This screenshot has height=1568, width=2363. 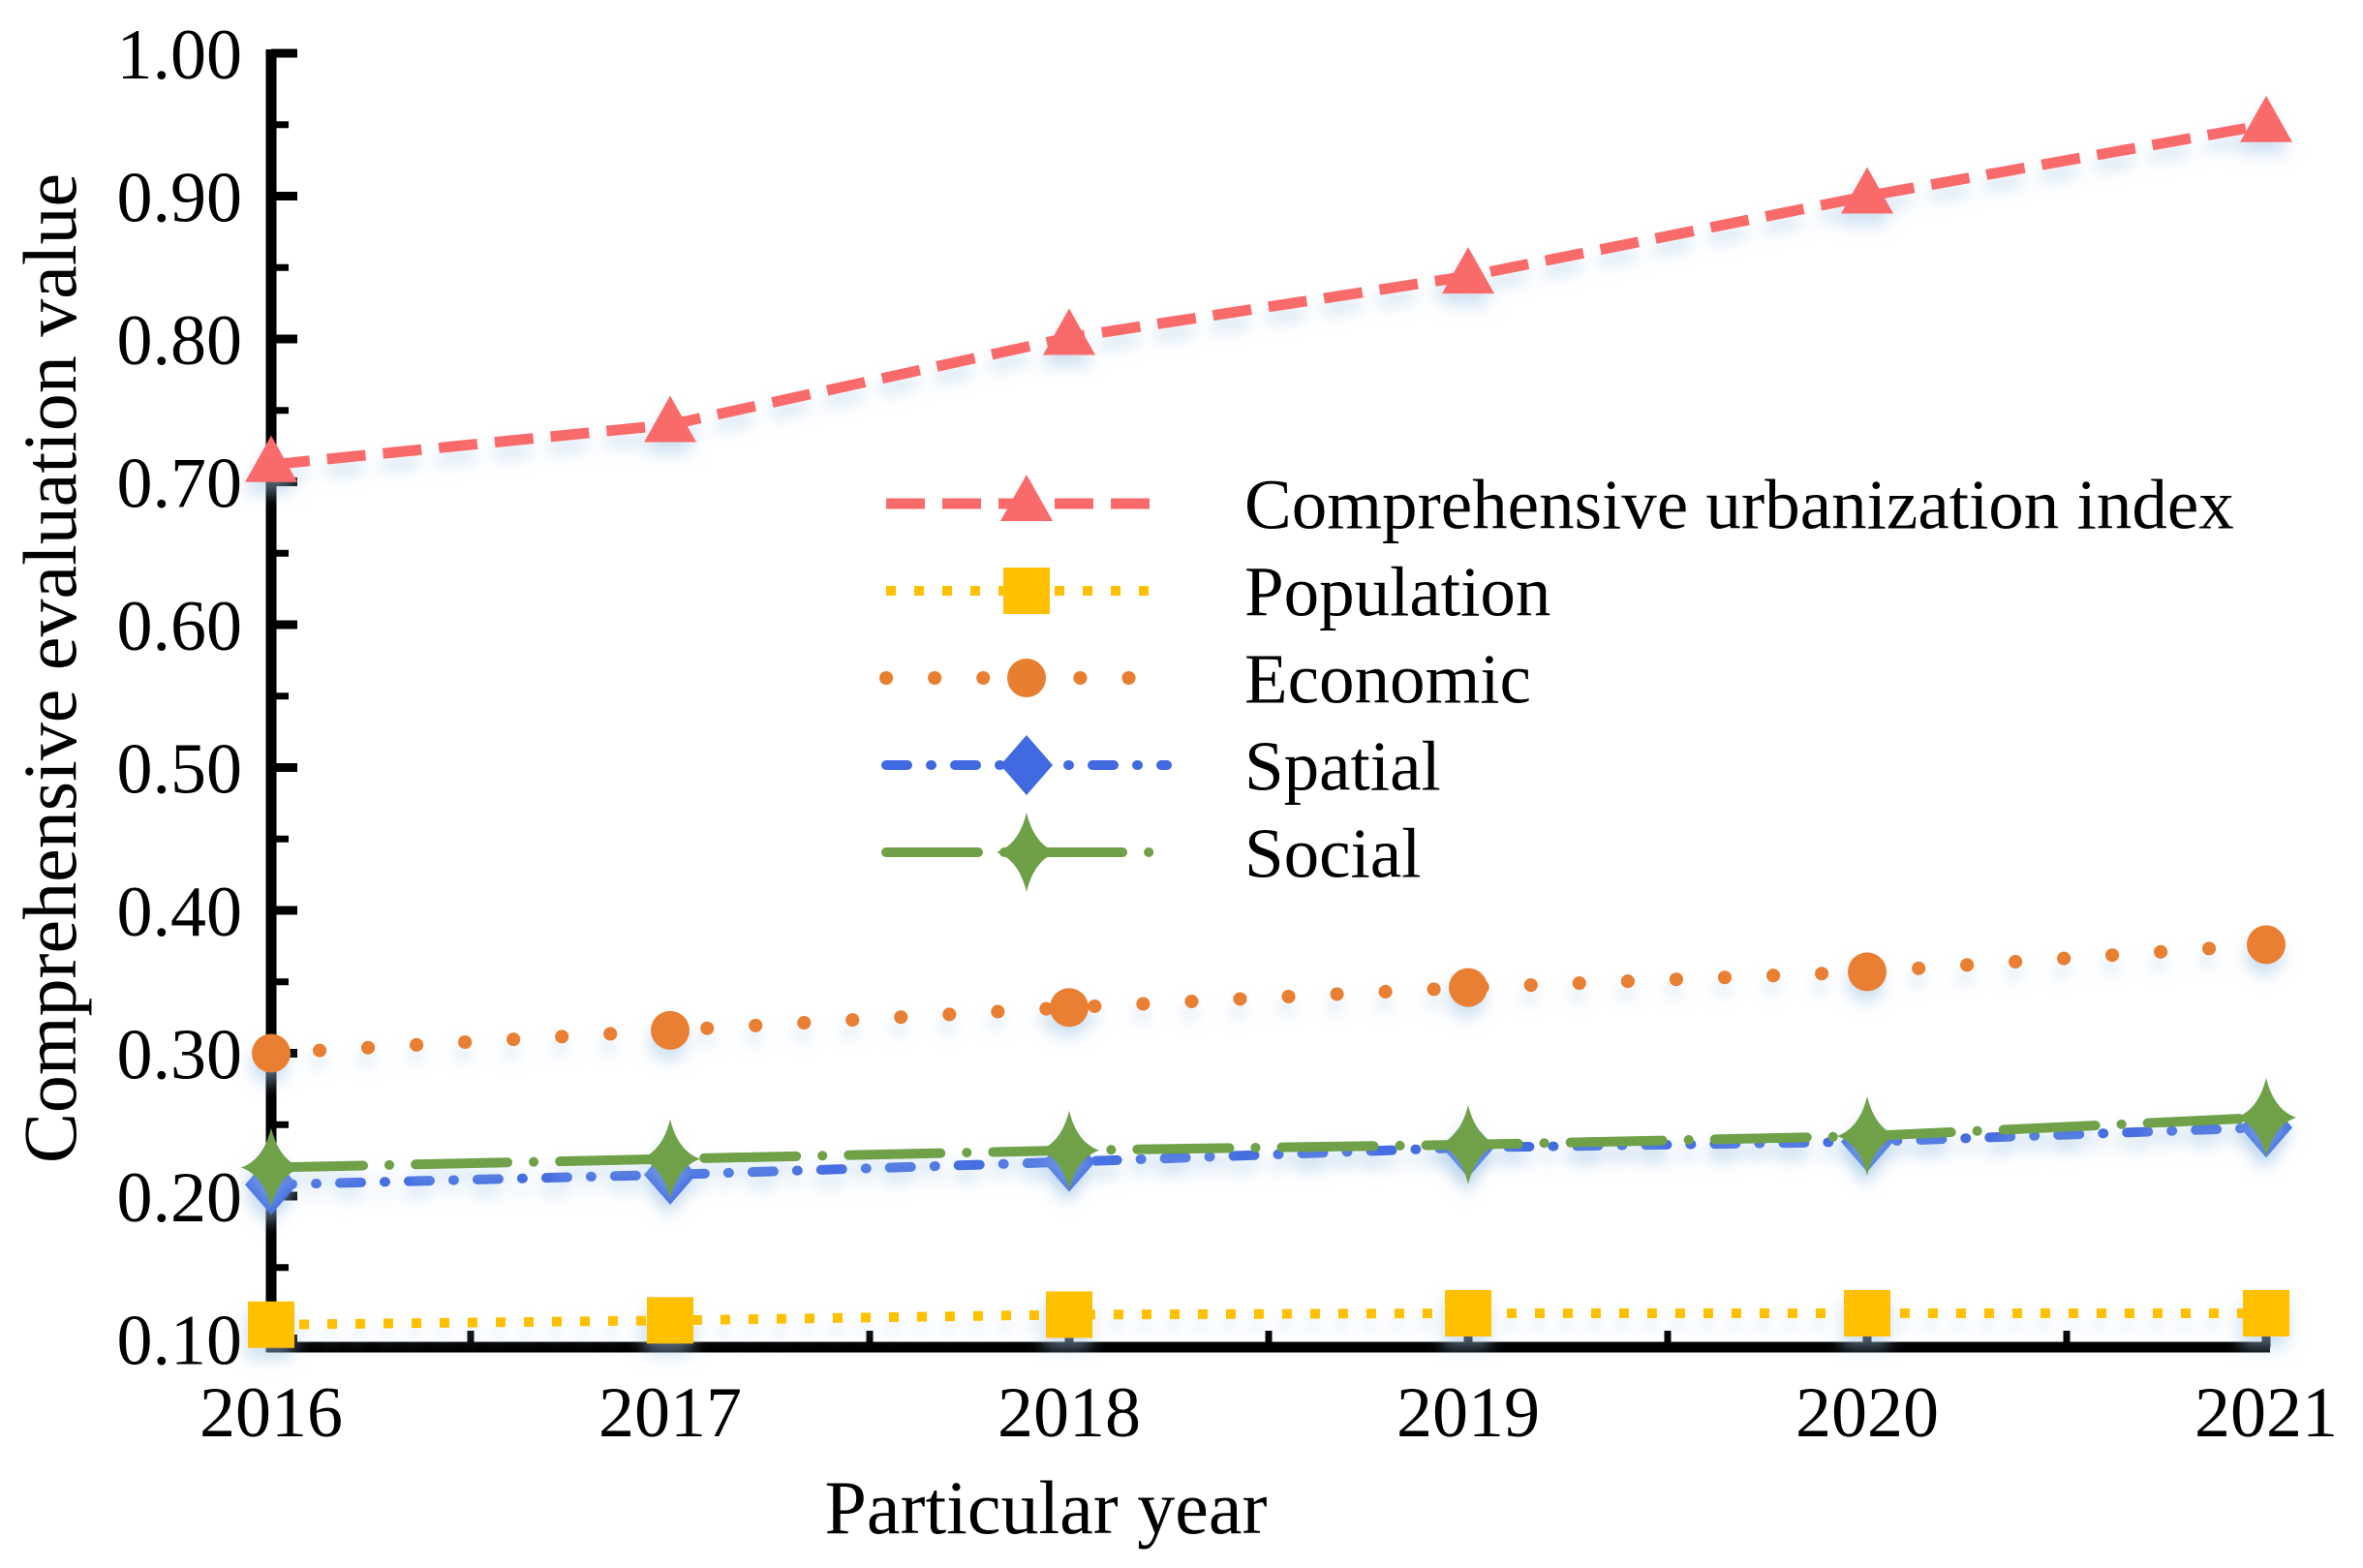 I want to click on x-tick-label: 2017, so click(x=670, y=1413).